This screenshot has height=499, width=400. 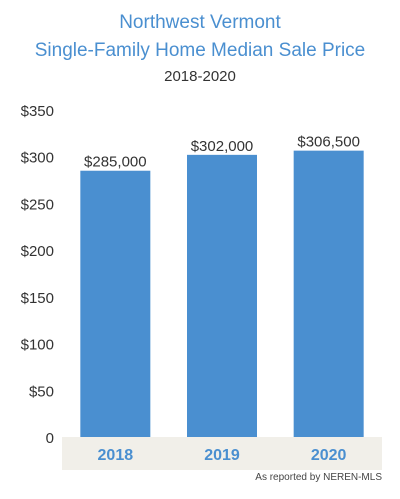 What do you see at coordinates (115, 303) in the screenshot?
I see `bar-2018` at bounding box center [115, 303].